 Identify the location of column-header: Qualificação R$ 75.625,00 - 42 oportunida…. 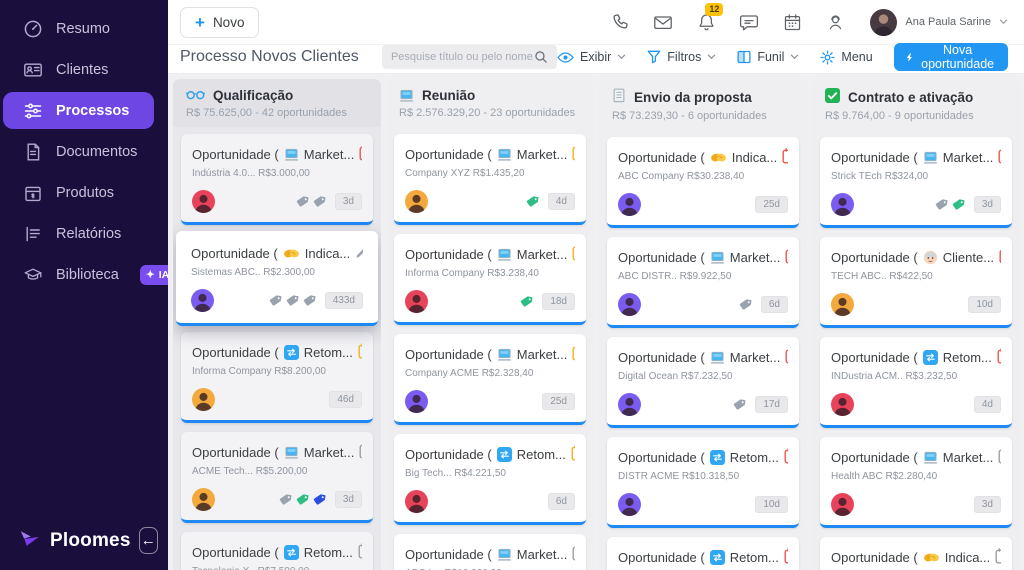
(277, 103).